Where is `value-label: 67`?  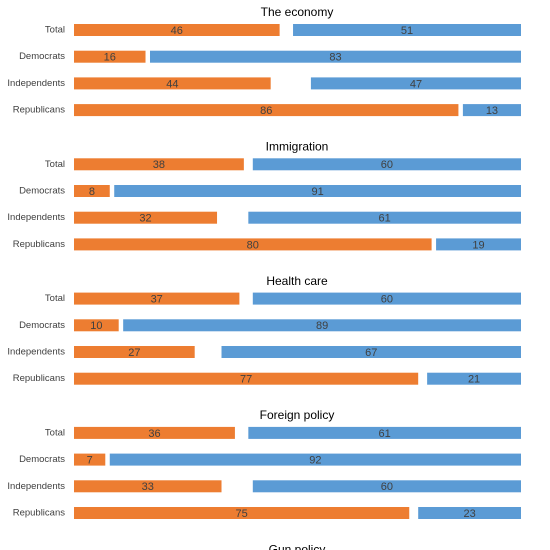 value-label: 67 is located at coordinates (371, 353).